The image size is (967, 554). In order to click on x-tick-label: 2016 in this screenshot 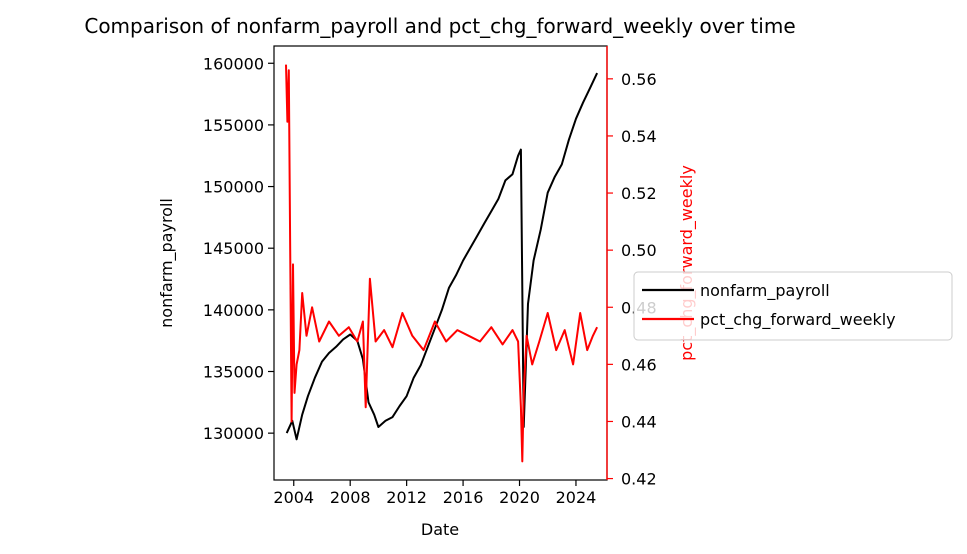, I will do `click(463, 497)`.